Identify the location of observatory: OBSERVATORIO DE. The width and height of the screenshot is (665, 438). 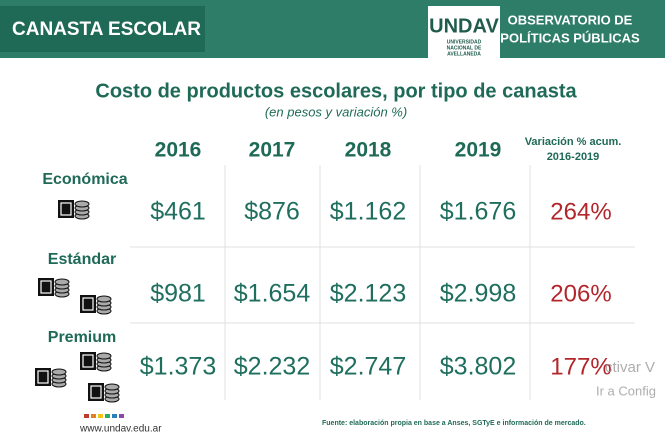
(570, 19).